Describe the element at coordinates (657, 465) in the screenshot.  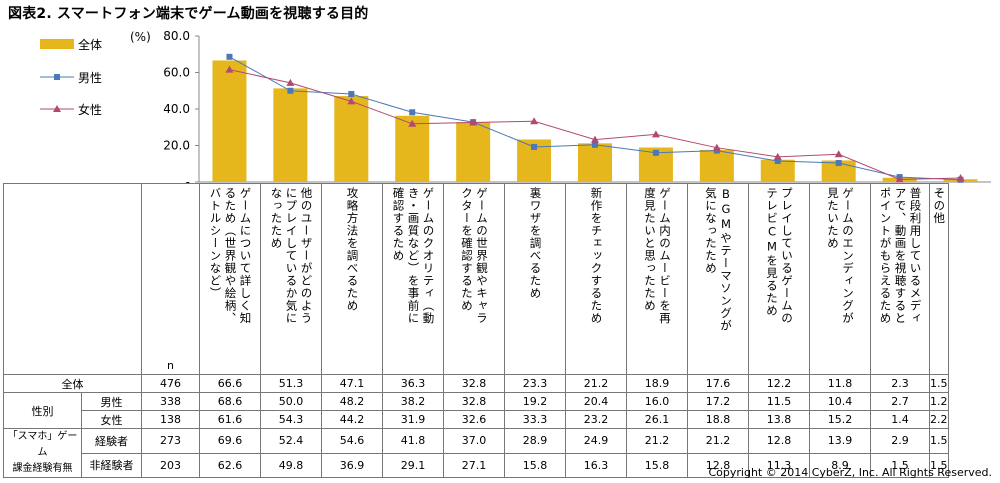
I see `table-cell-value: 15.8` at that location.